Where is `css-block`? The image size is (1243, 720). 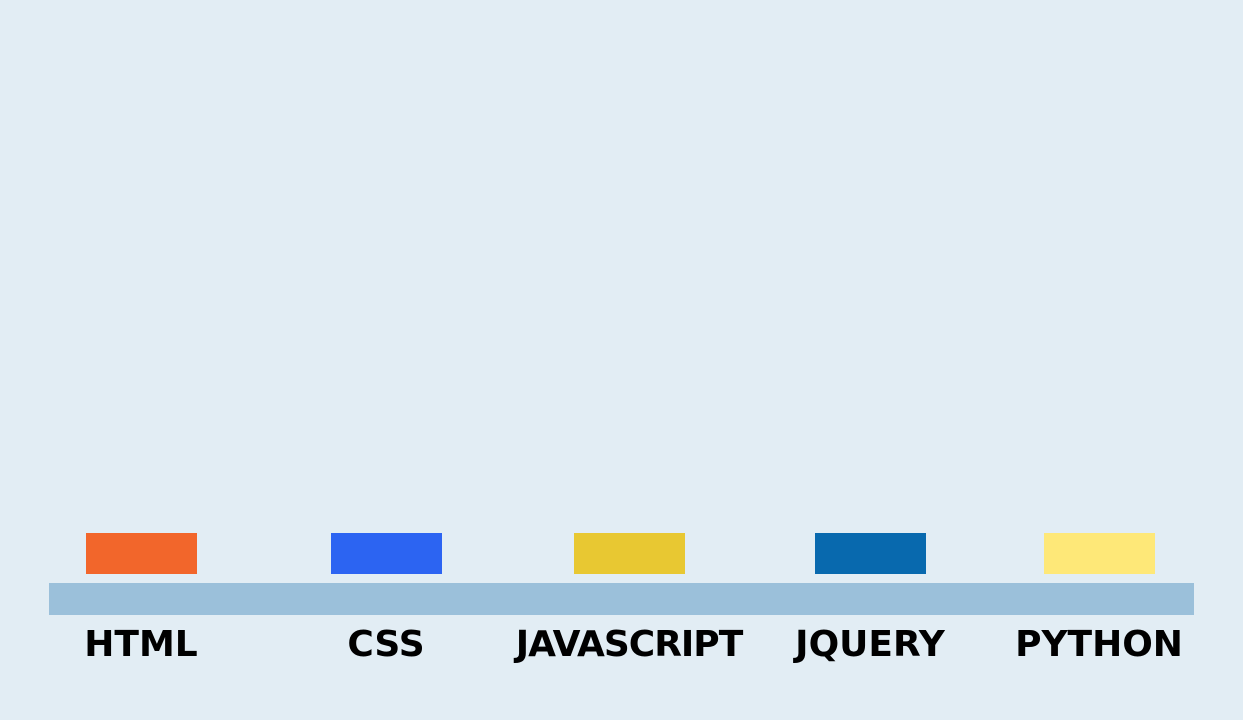 css-block is located at coordinates (386, 553).